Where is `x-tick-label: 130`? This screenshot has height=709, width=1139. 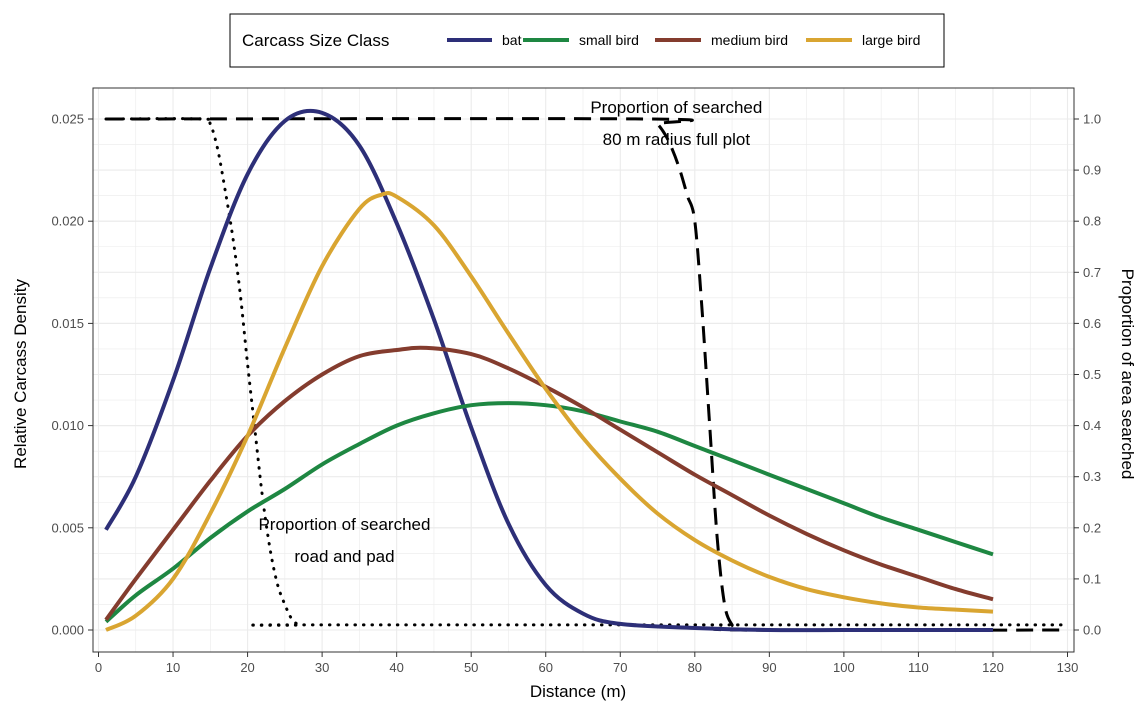
x-tick-label: 130 is located at coordinates (1068, 667).